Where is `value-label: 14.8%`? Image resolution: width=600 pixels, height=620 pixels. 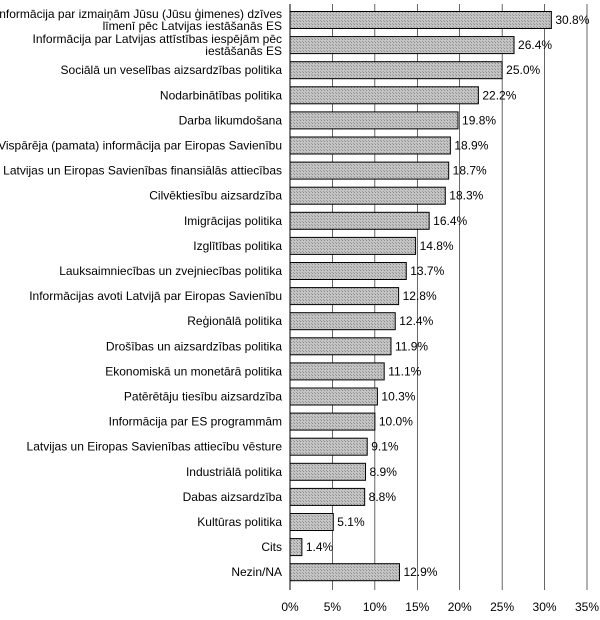 value-label: 14.8% is located at coordinates (437, 246).